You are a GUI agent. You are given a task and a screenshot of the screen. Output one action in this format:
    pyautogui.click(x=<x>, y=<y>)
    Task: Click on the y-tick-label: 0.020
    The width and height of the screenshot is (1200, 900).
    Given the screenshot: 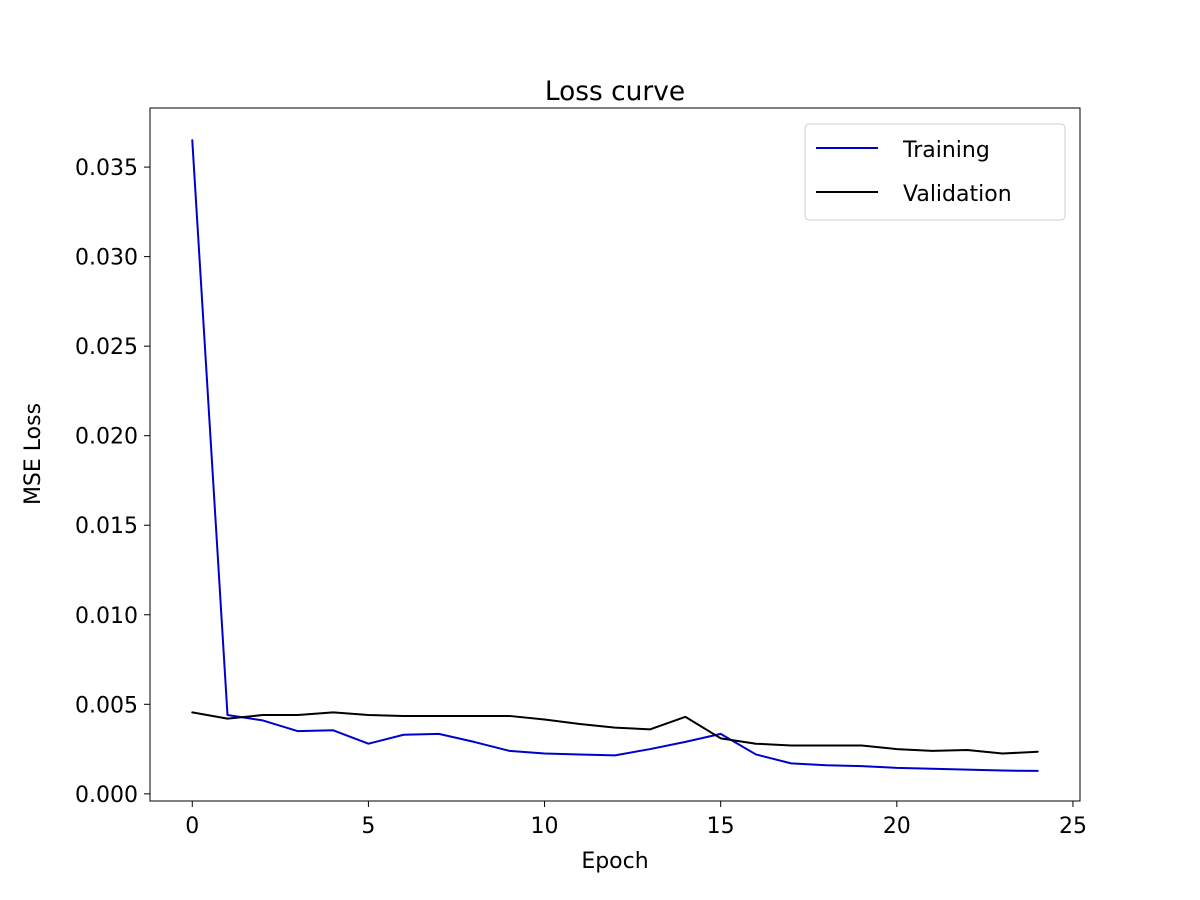 What is the action you would take?
    pyautogui.click(x=106, y=437)
    